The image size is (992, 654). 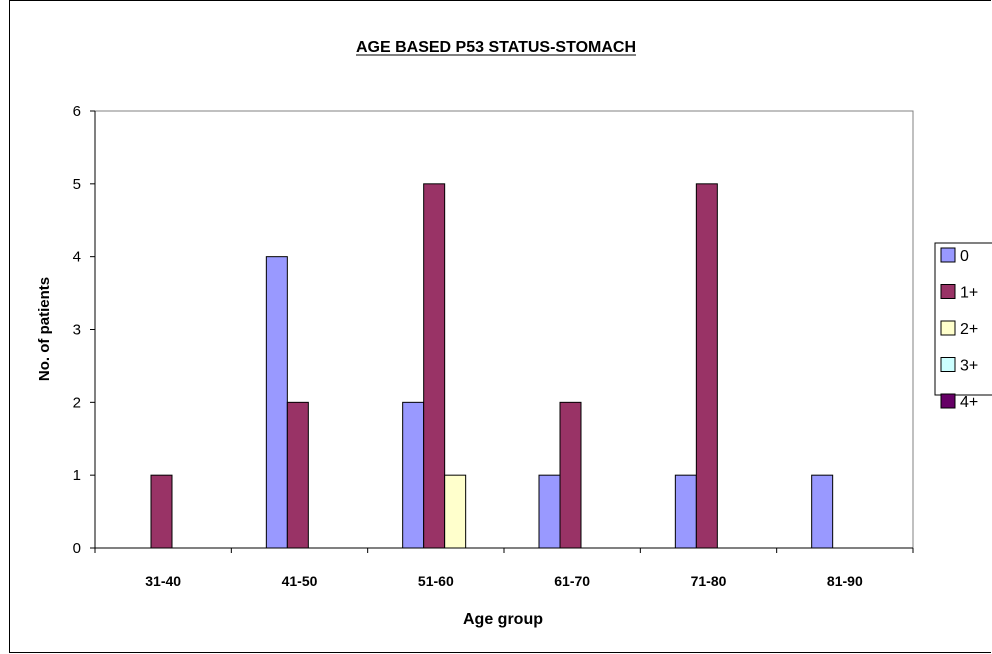 I want to click on x-tick-label: 81-90, so click(x=845, y=581).